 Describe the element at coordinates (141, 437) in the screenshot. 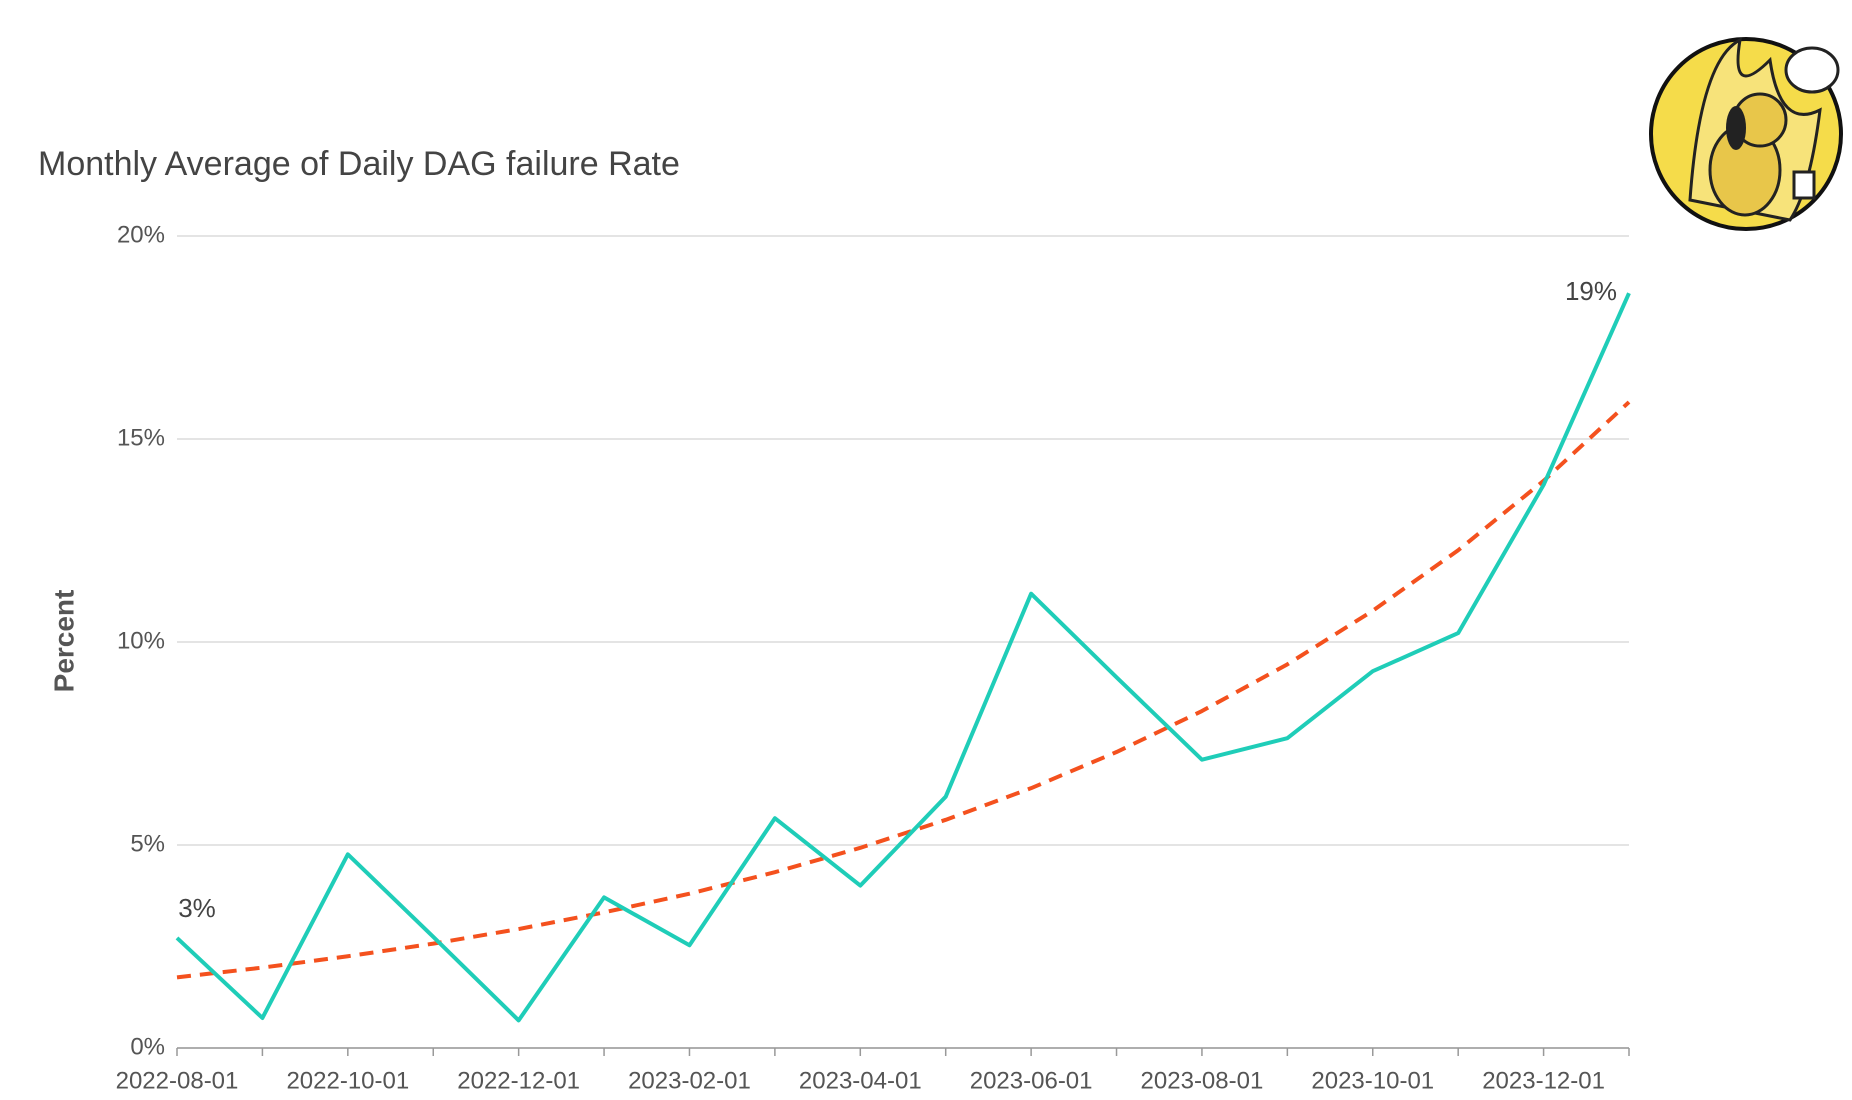

I see `y-tick-label: 15%` at that location.